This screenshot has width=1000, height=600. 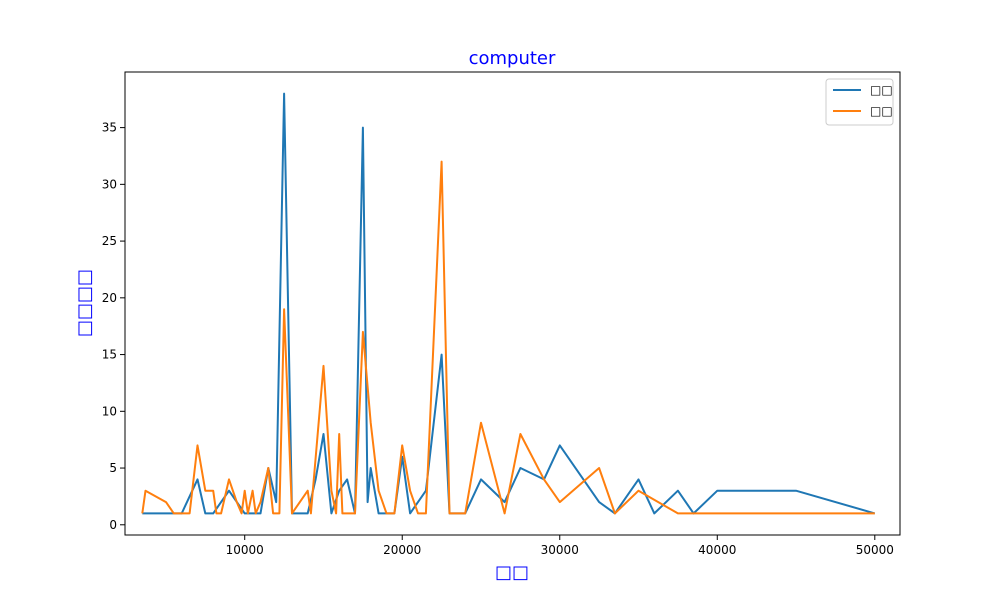 What do you see at coordinates (512, 572) in the screenshot?
I see `x-axis-label: □□` at bounding box center [512, 572].